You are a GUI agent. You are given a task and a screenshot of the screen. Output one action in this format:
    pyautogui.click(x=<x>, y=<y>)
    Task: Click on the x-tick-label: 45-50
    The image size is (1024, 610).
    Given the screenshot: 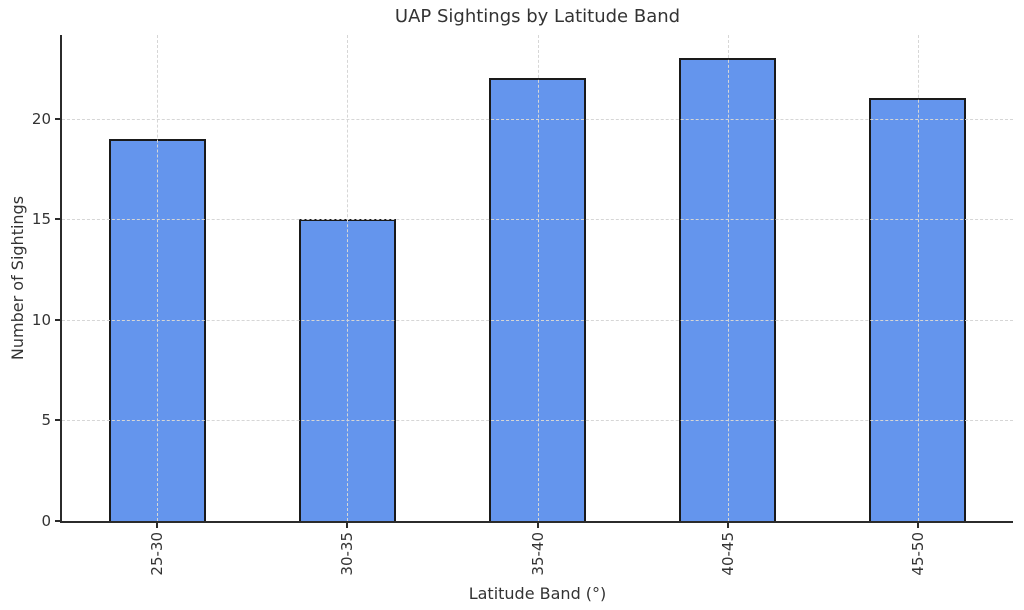 What is the action you would take?
    pyautogui.click(x=917, y=554)
    